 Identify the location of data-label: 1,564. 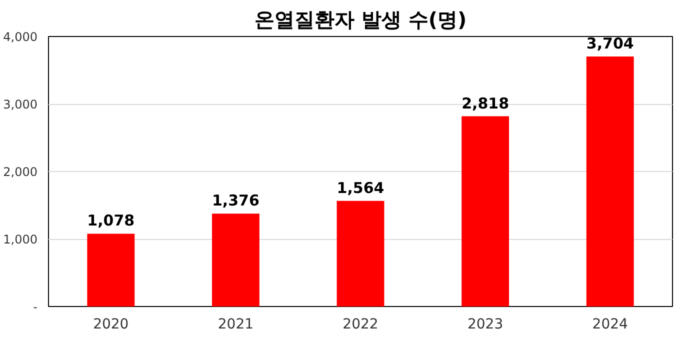
(360, 187).